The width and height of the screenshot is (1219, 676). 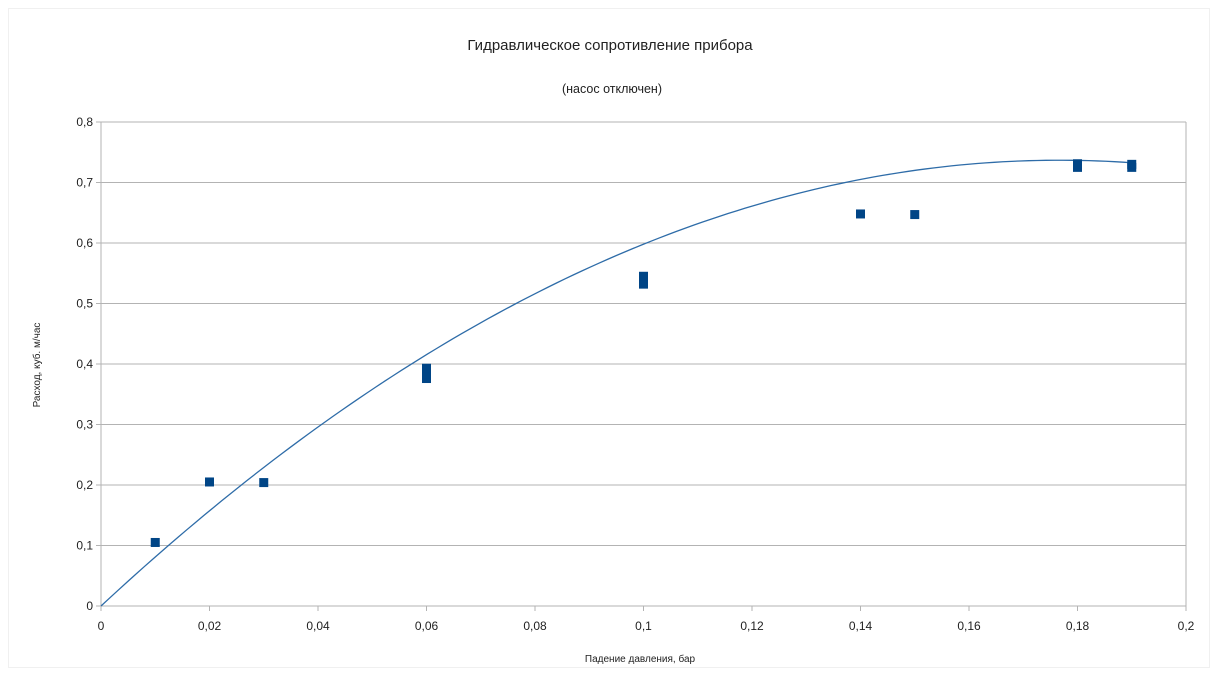 What do you see at coordinates (643, 626) in the screenshot?
I see `x-tick-label: 0,1` at bounding box center [643, 626].